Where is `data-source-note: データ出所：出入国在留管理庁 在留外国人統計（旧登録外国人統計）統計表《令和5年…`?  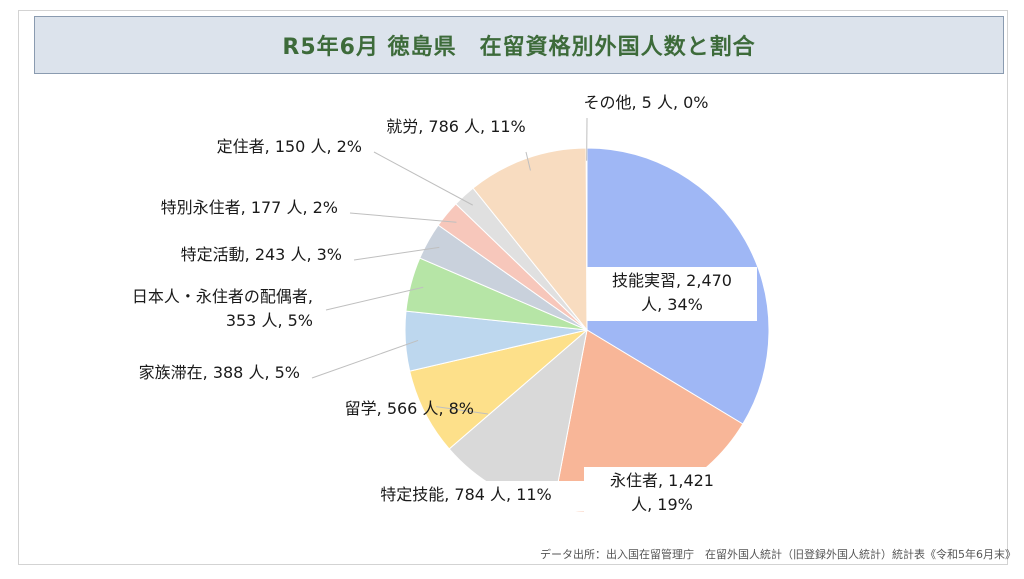
data-source-note: データ出所：出入国在留管理庁 在留外国人統計（旧登録外国人統計）統計表《令和5年… is located at coordinates (778, 554).